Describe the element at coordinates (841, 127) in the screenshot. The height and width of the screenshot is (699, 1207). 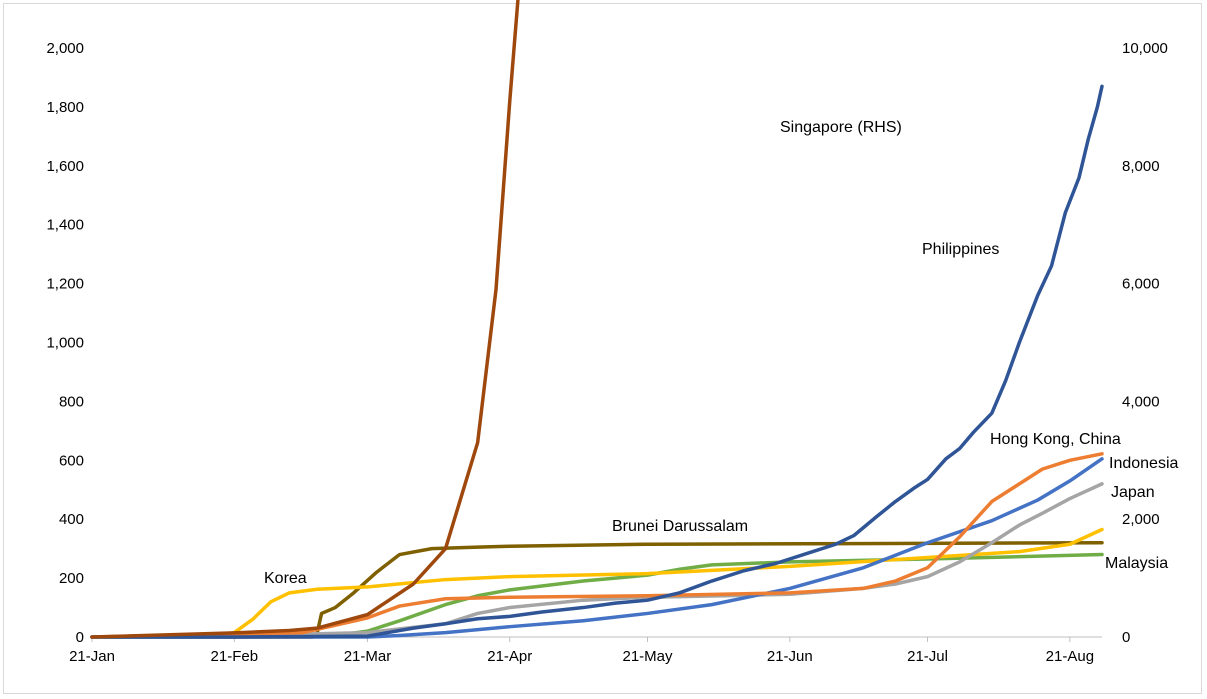
I see `series-label-singapore: Singapore (RHS)` at that location.